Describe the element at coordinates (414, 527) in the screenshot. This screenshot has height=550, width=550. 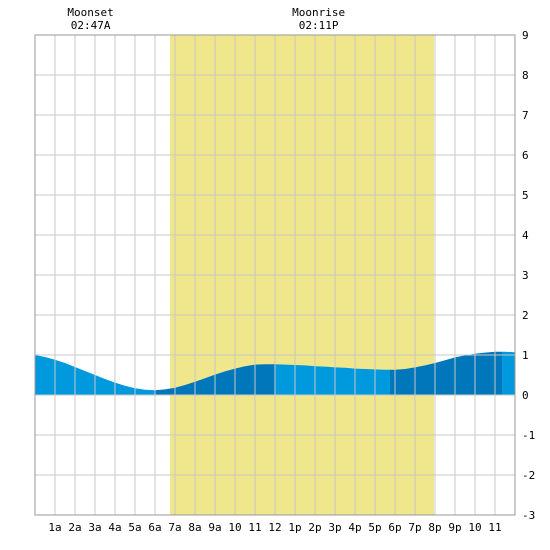
I see `x-tick-label: 7p` at that location.